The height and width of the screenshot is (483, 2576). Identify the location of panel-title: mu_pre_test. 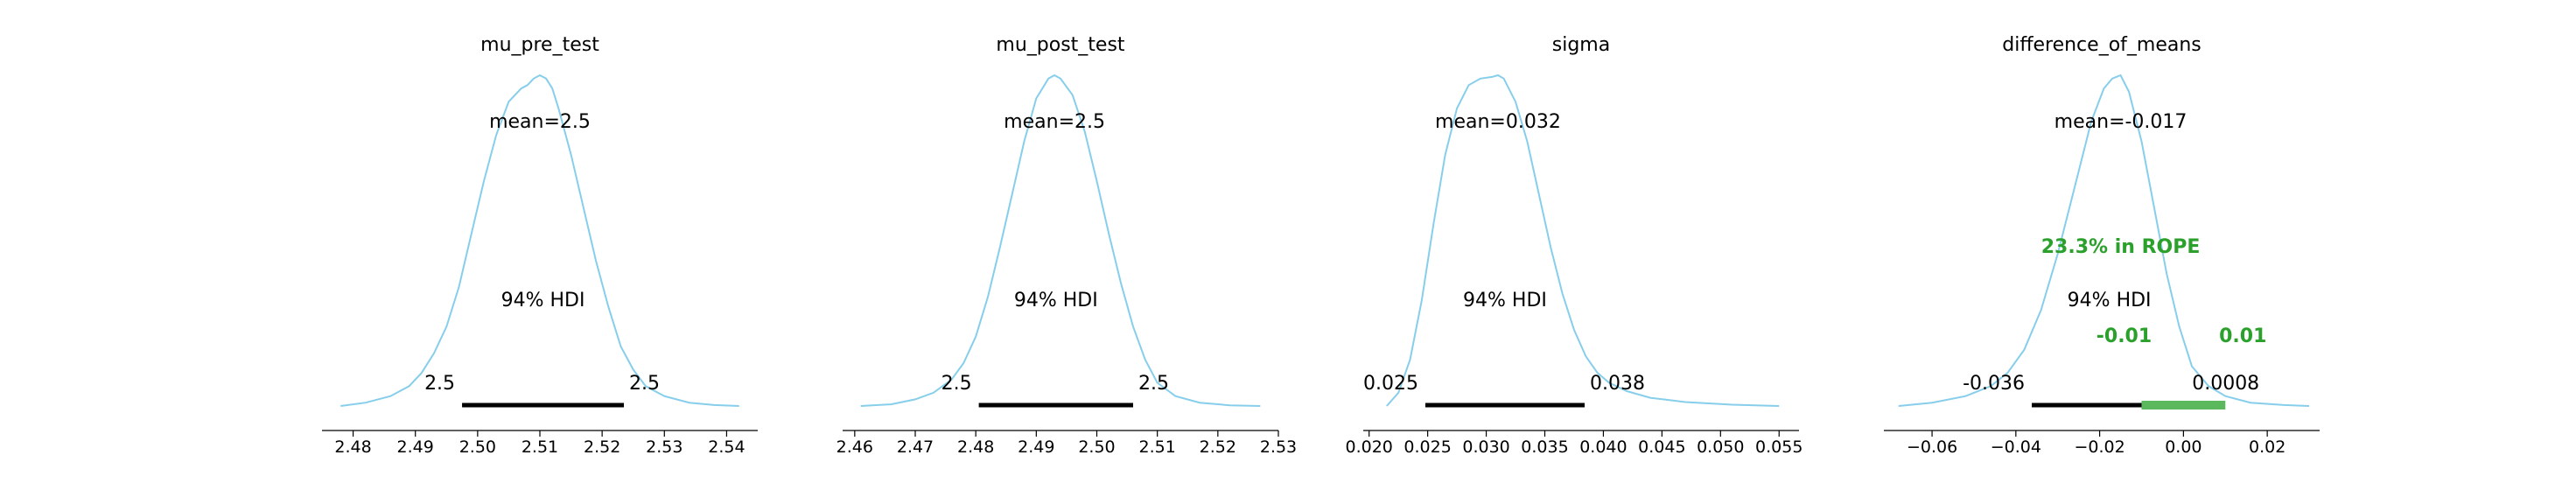
(539, 45).